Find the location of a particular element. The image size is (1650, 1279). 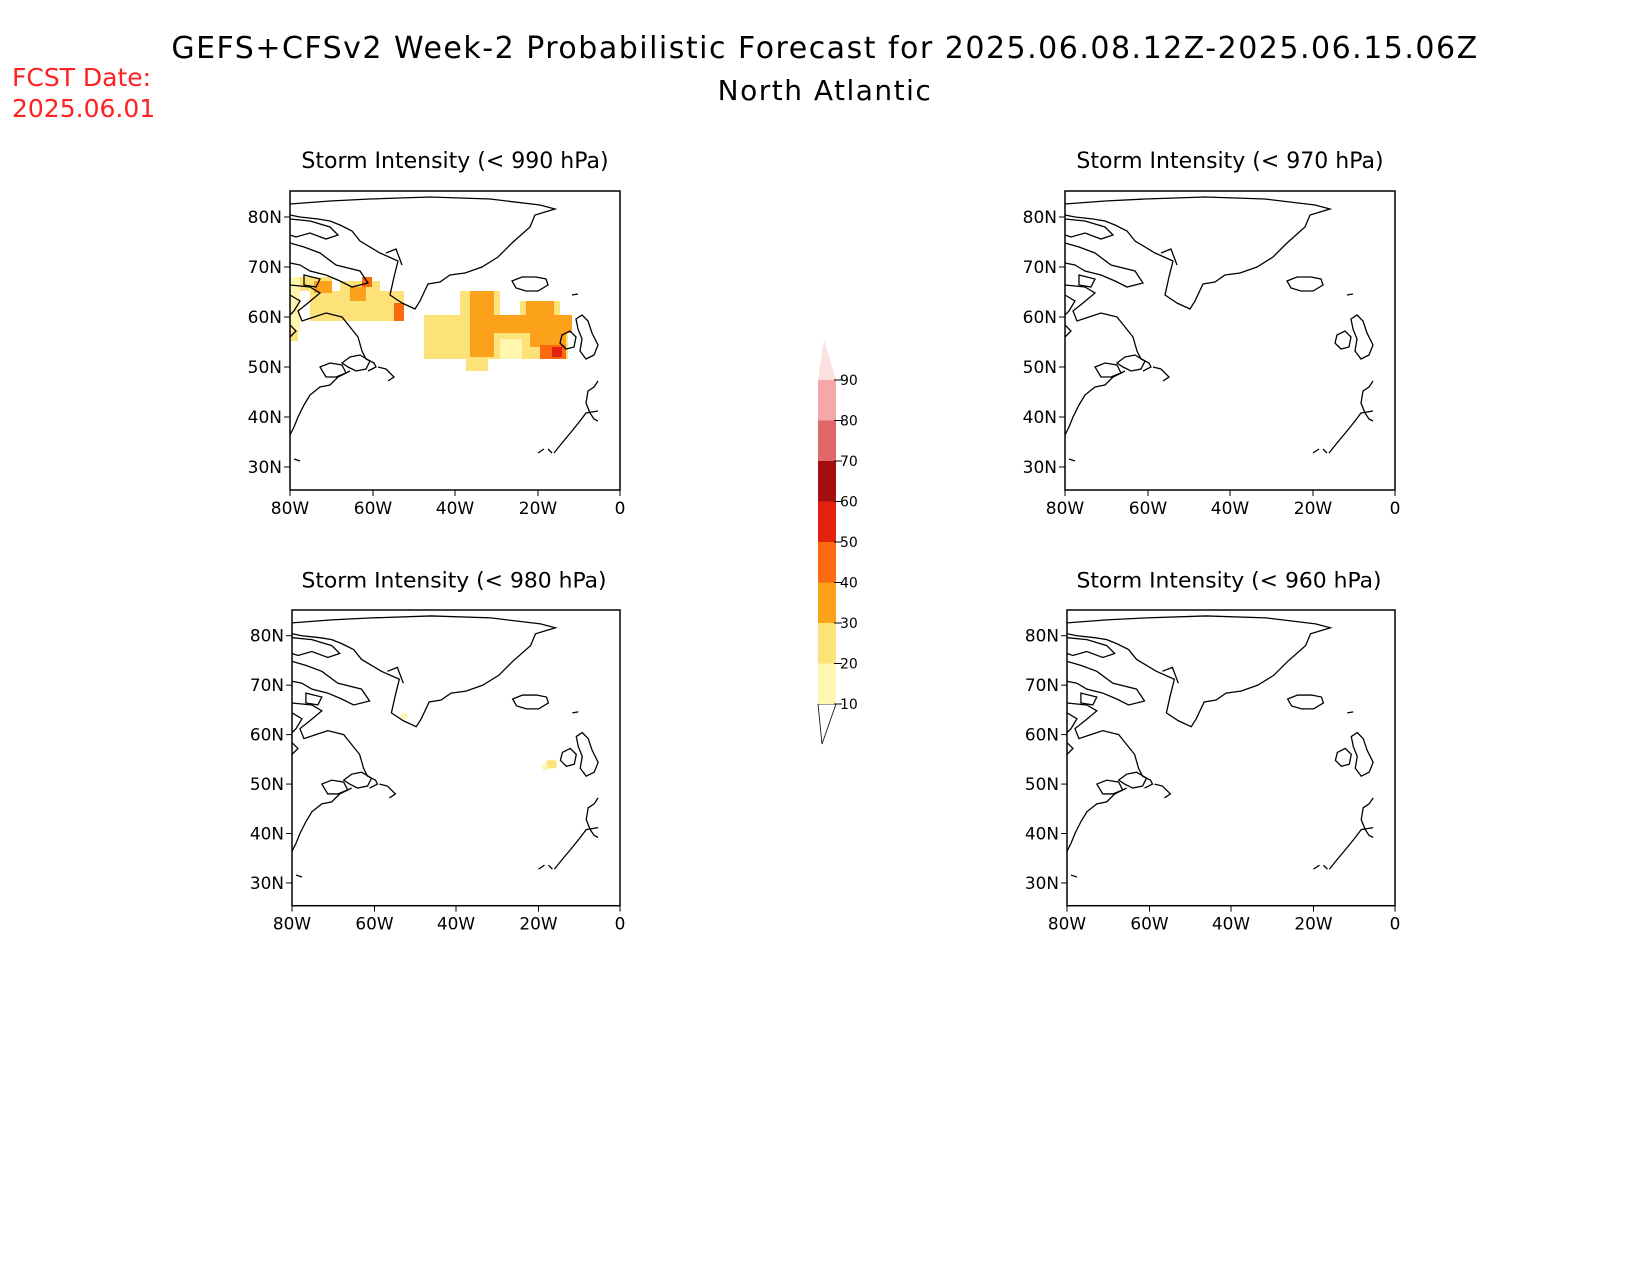

colorbar-label: 70 is located at coordinates (849, 462).